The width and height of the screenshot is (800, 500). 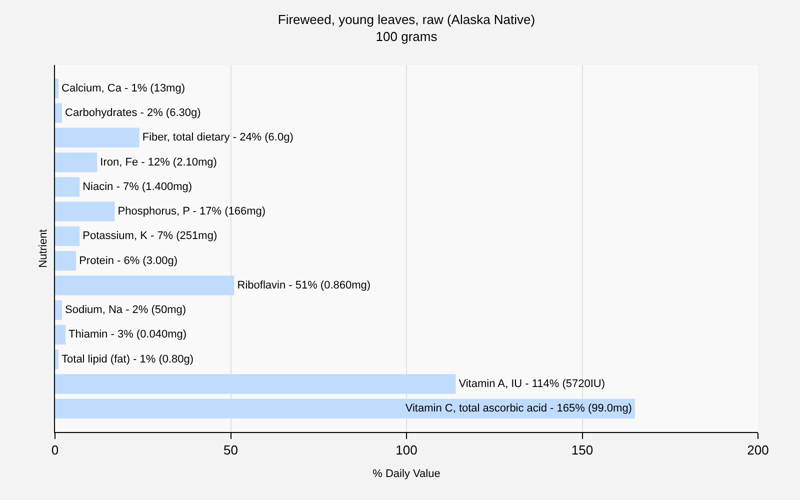 I want to click on y-axis-title: Nutrient, so click(x=44, y=248).